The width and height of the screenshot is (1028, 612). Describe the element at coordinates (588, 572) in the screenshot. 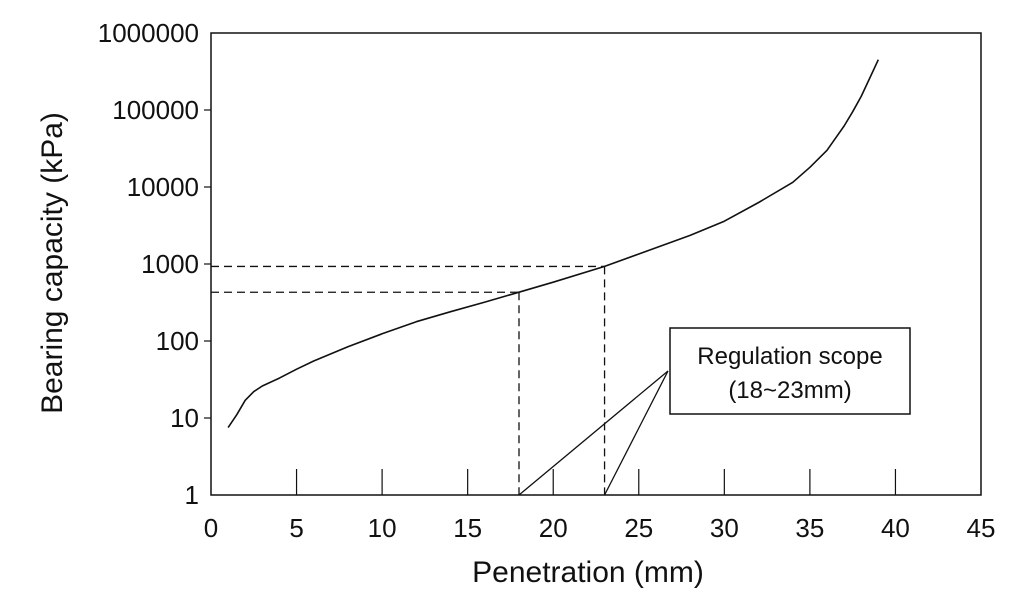

I see `x-axis-title: Penetration (mm)` at that location.